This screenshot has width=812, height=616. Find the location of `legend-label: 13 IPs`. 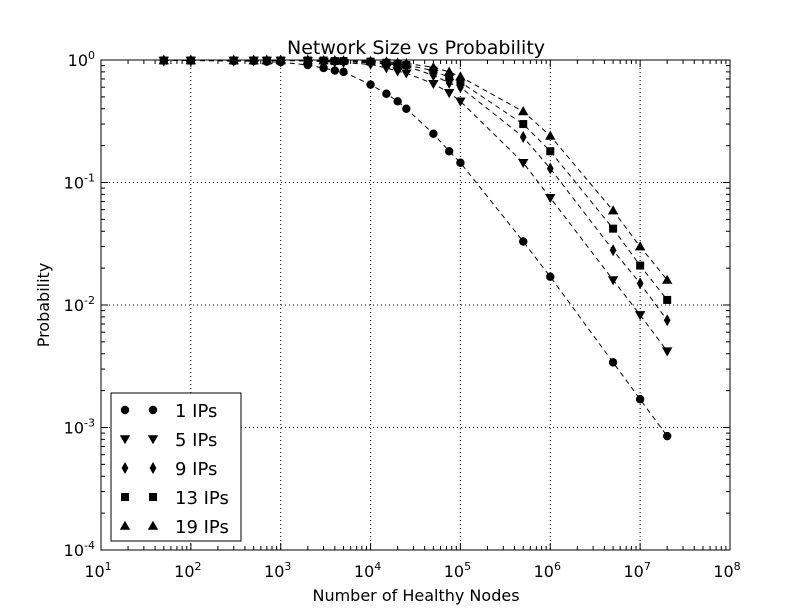

legend-label: 13 IPs is located at coordinates (202, 498).